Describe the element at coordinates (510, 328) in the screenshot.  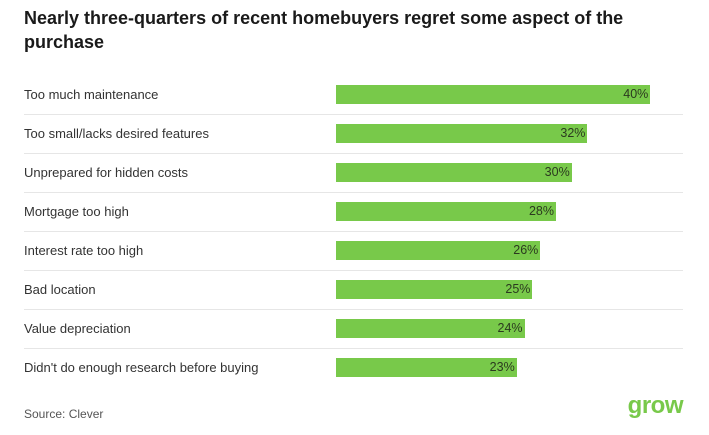
I see `bar-value-label: 24%` at that location.